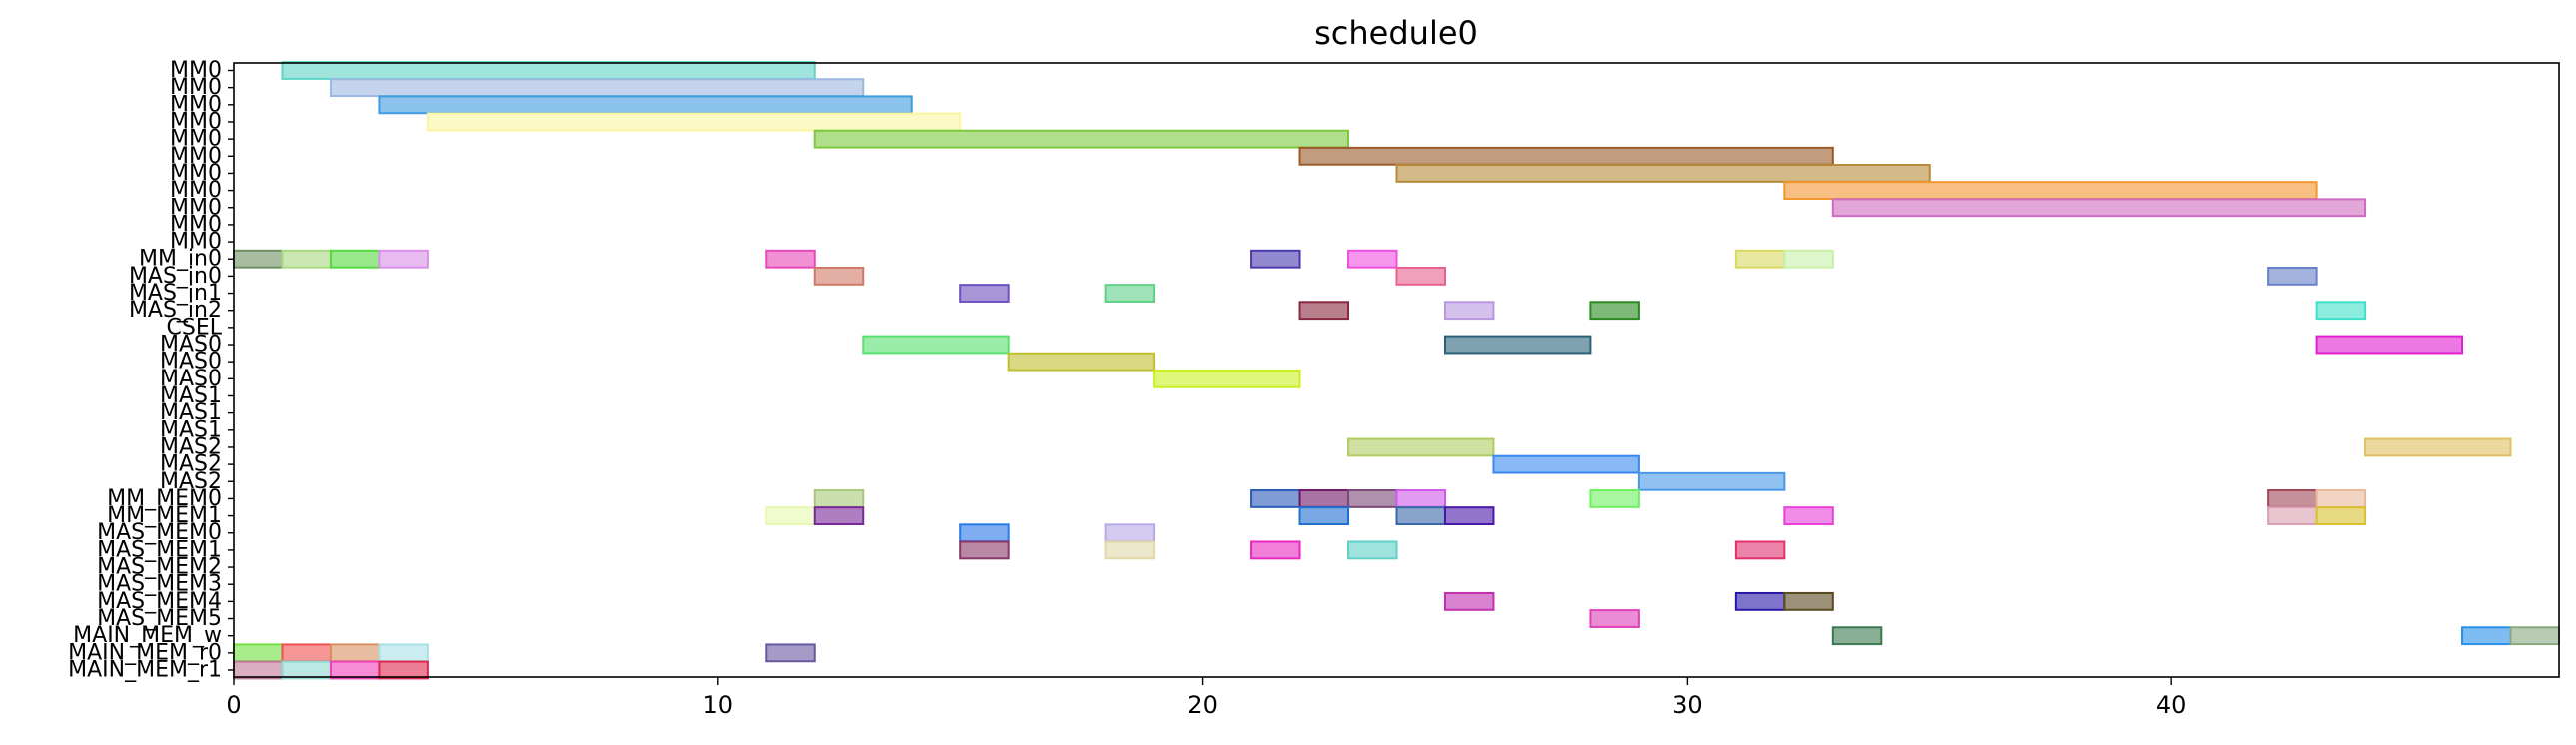 This screenshot has height=745, width=2576. I want to click on row-label: MAS_MEM2, so click(159, 567).